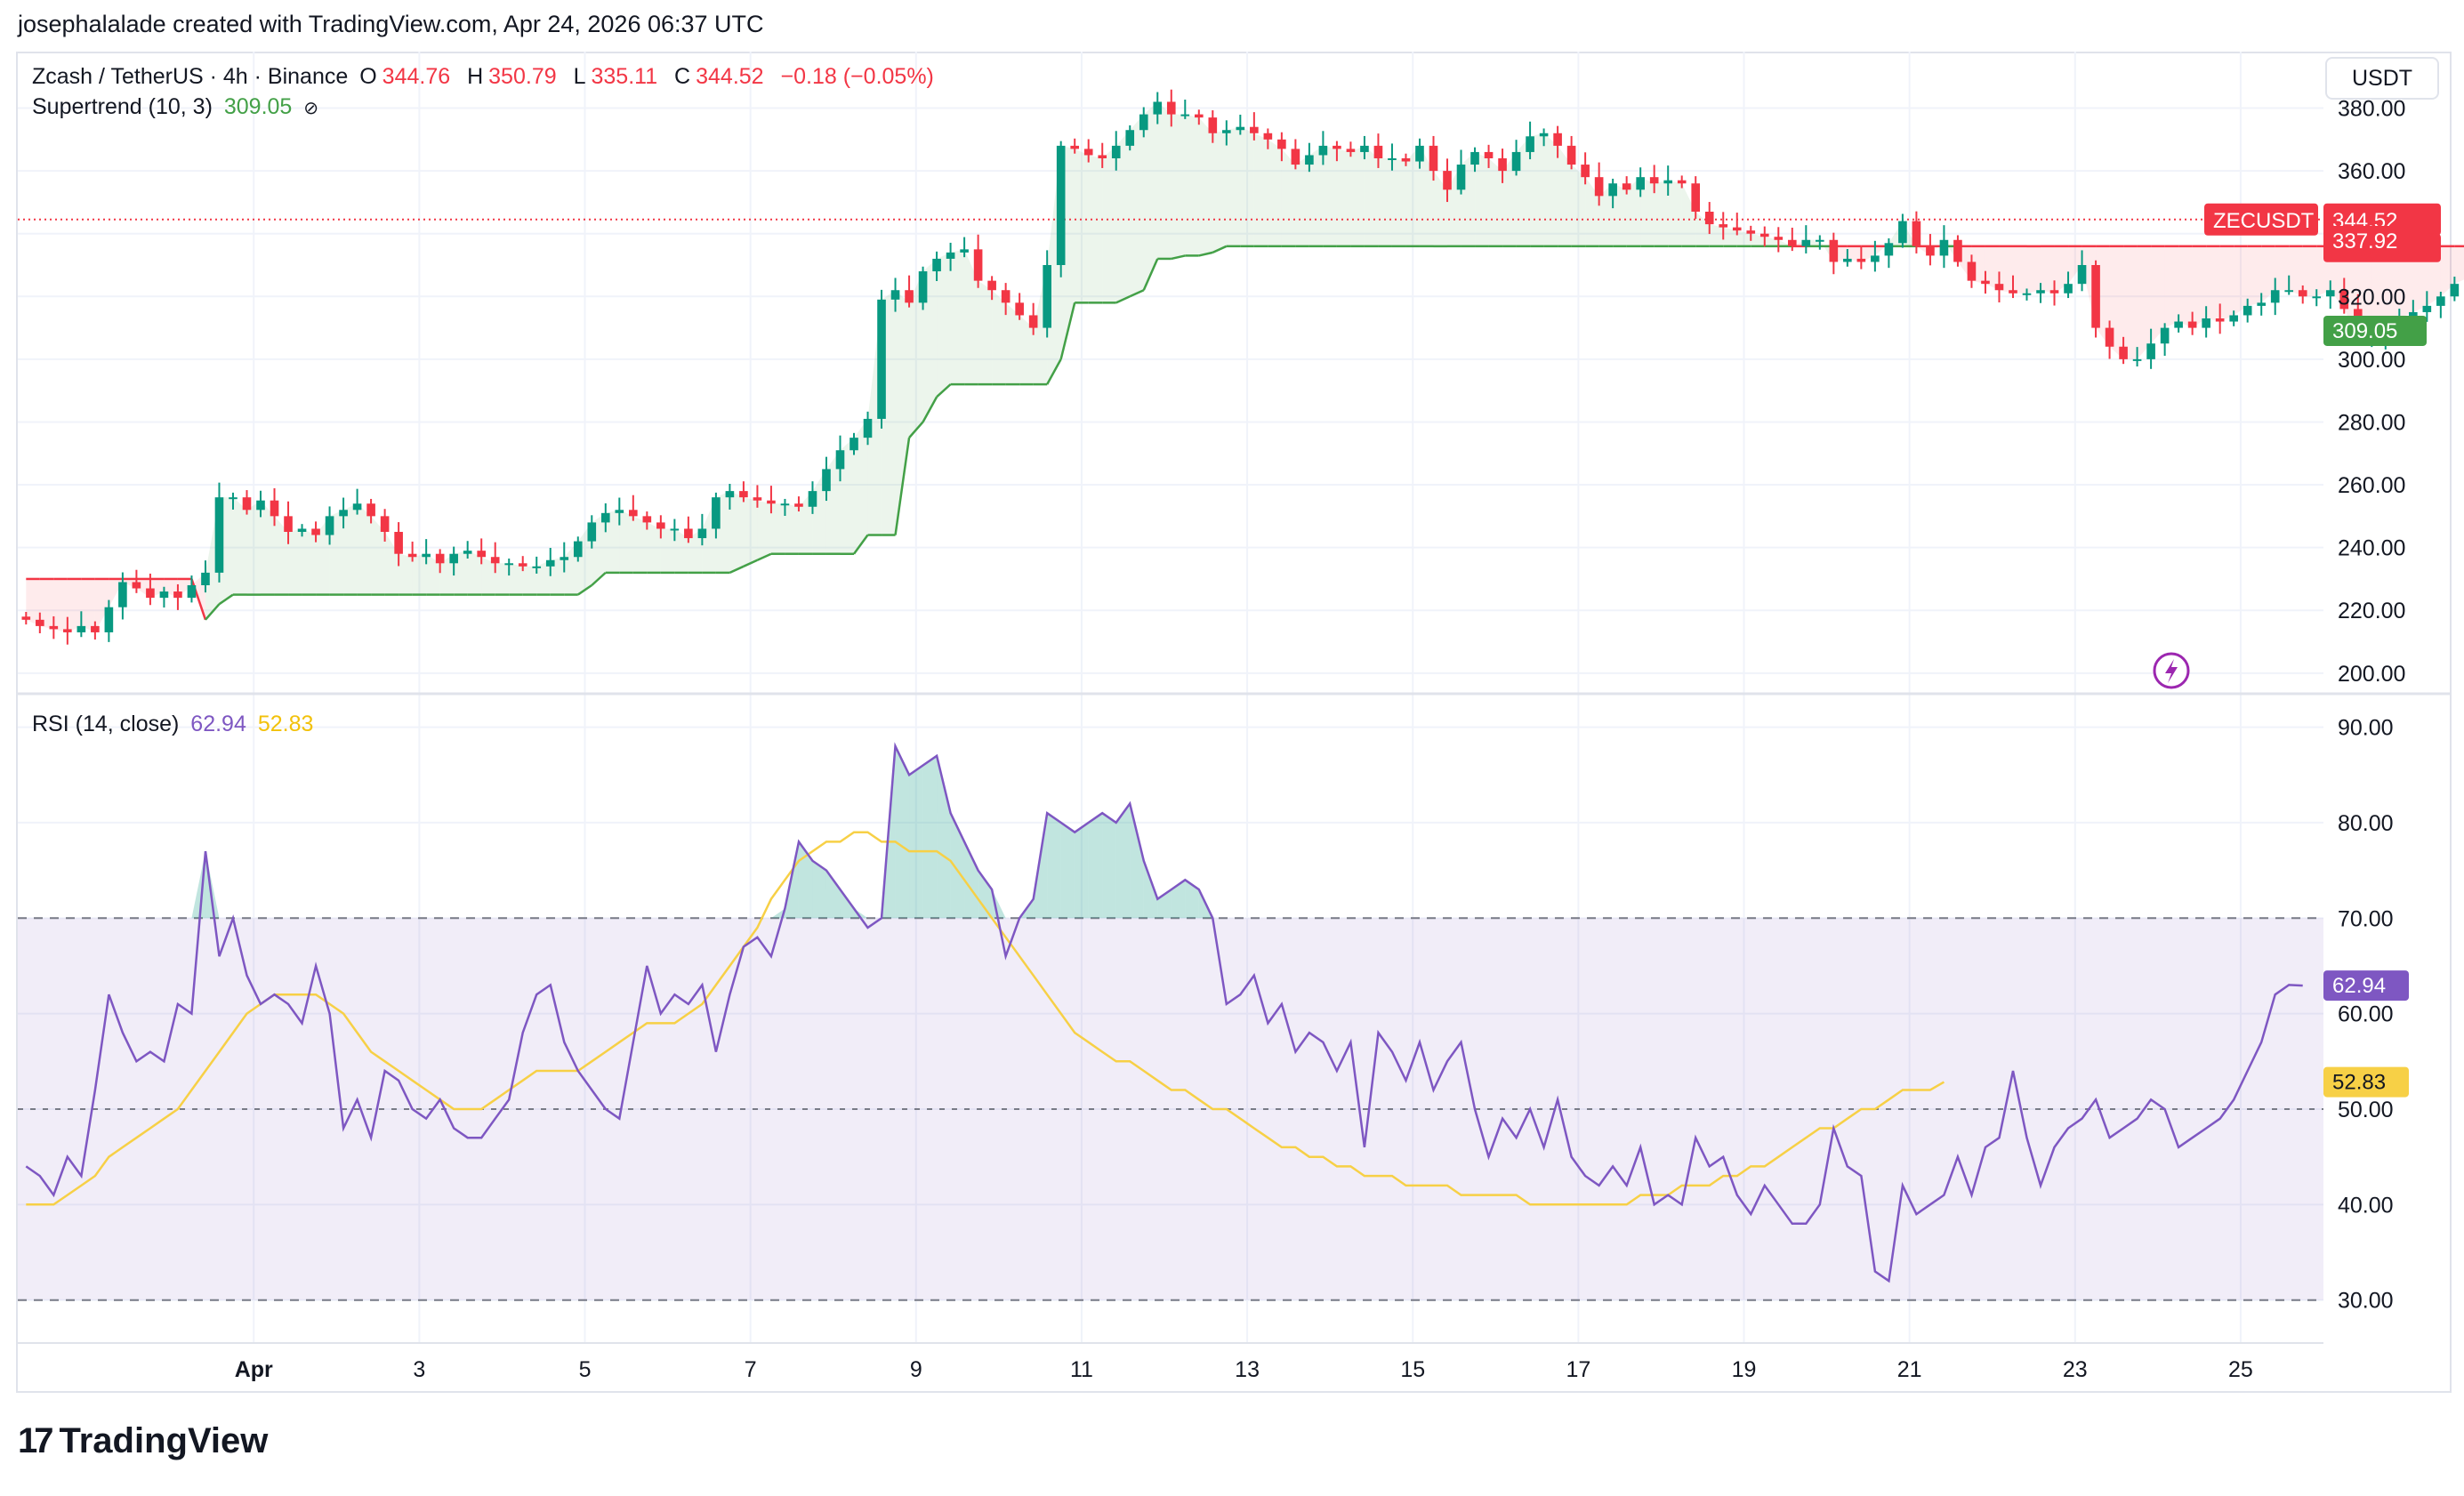  Describe the element at coordinates (106, 724) in the screenshot. I see `rsi-label: RSI (14, close)` at that location.